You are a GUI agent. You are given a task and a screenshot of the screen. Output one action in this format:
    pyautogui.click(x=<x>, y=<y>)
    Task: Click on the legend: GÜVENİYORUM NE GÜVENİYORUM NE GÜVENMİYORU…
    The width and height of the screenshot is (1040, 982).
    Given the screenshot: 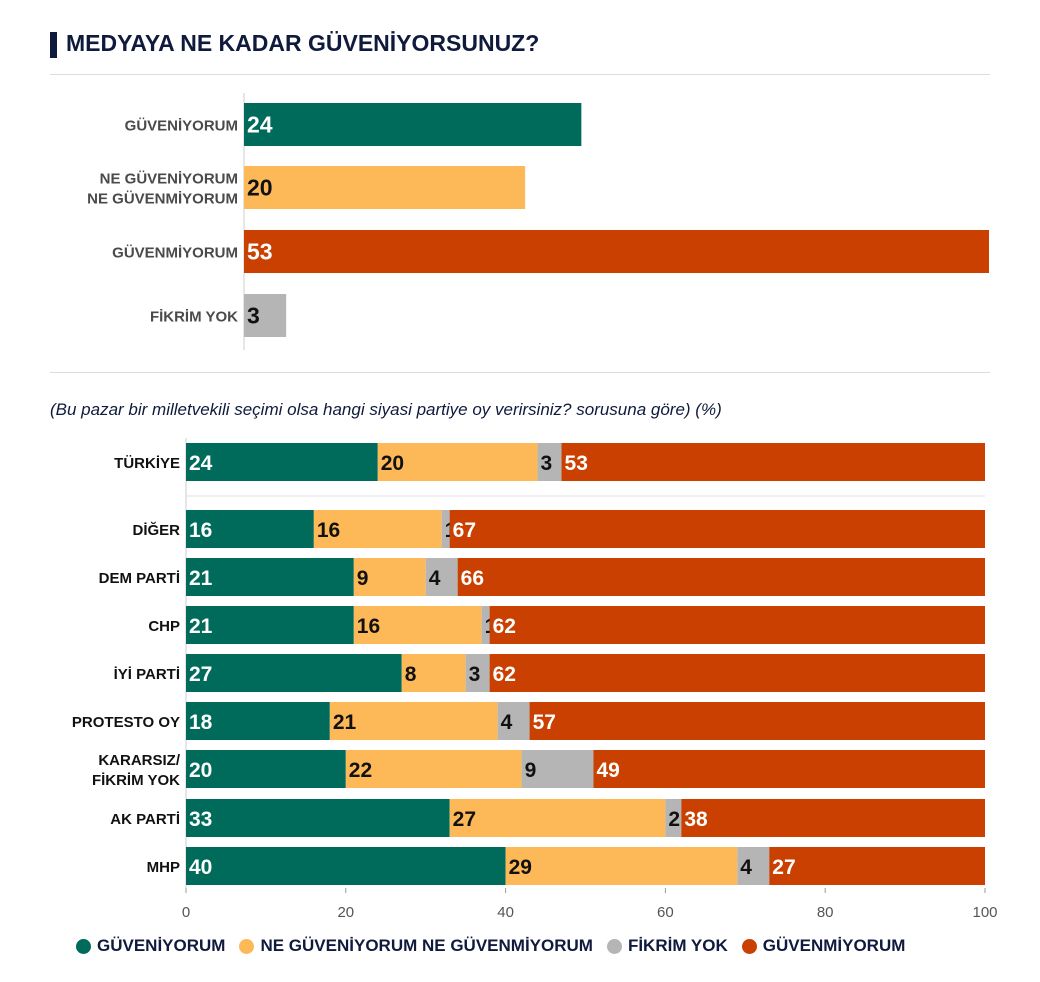 What is the action you would take?
    pyautogui.click(x=497, y=946)
    